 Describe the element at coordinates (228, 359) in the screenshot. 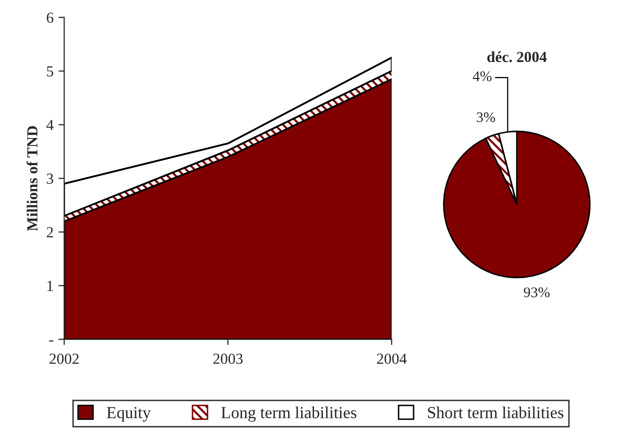

I see `x-tick-label: 2003` at that location.